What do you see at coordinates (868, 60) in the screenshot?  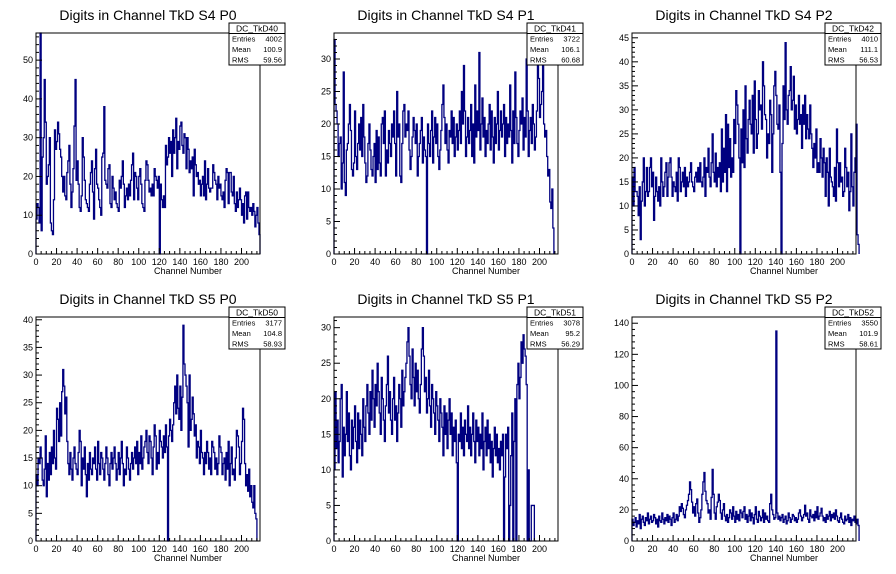 I see `stats-value: 56.53` at bounding box center [868, 60].